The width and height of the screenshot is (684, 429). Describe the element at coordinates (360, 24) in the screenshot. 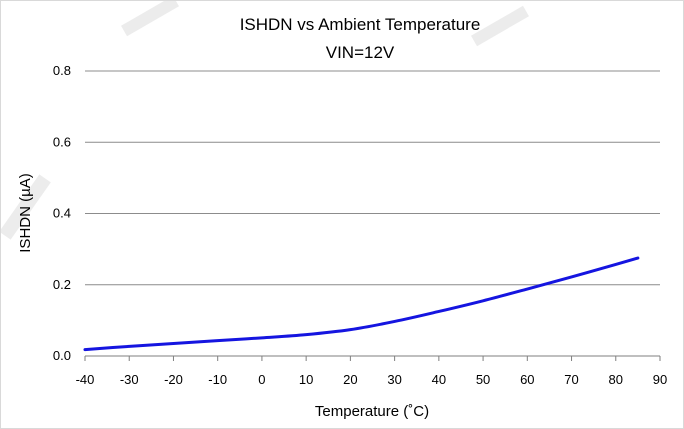

I see `chart-title: ISHDN vs Ambient Temperature` at that location.